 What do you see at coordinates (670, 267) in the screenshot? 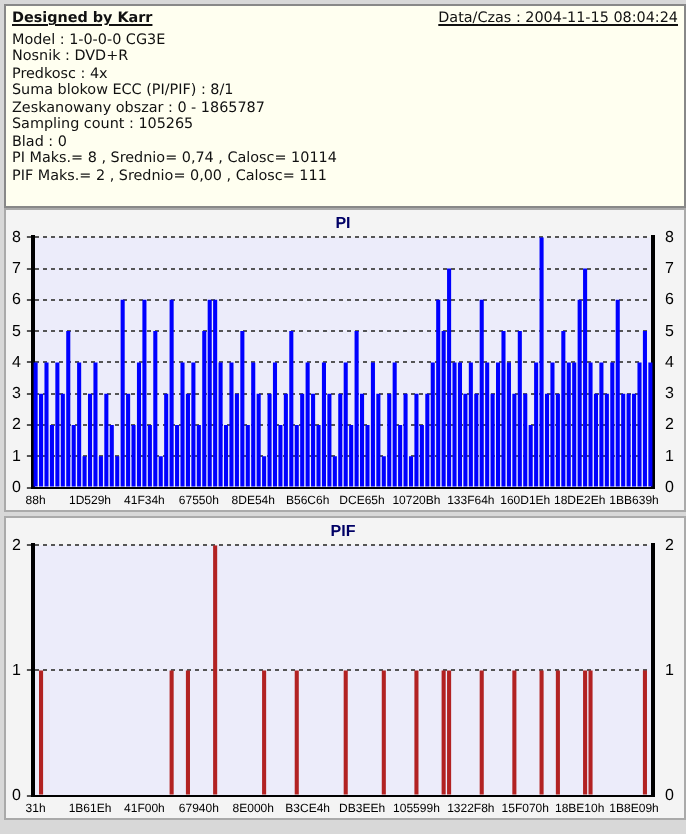
I see `y2-tick-label: 7` at bounding box center [670, 267].